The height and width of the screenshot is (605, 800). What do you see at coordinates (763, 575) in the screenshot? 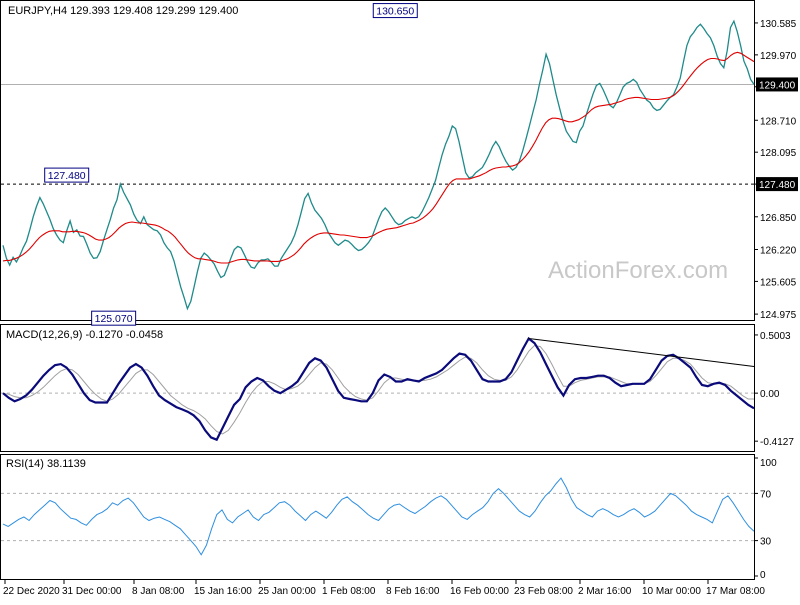
I see `rsi-tick-label: 0` at bounding box center [763, 575].